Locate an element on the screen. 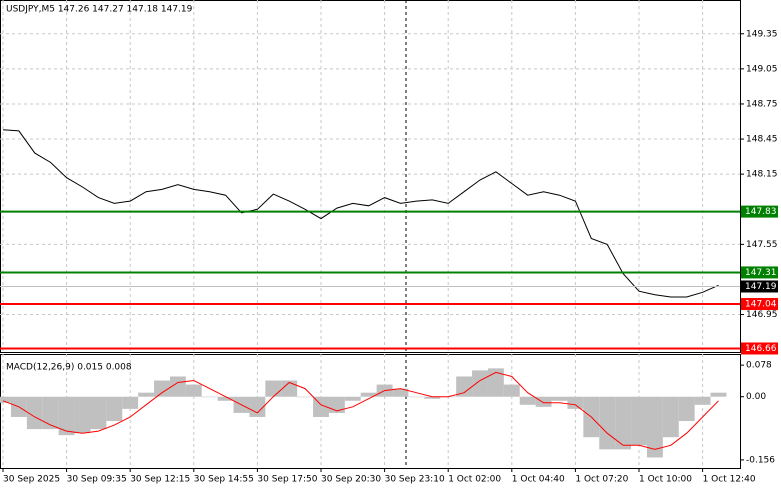  x-tick-label: 1 Oct 10:00 is located at coordinates (665, 480).